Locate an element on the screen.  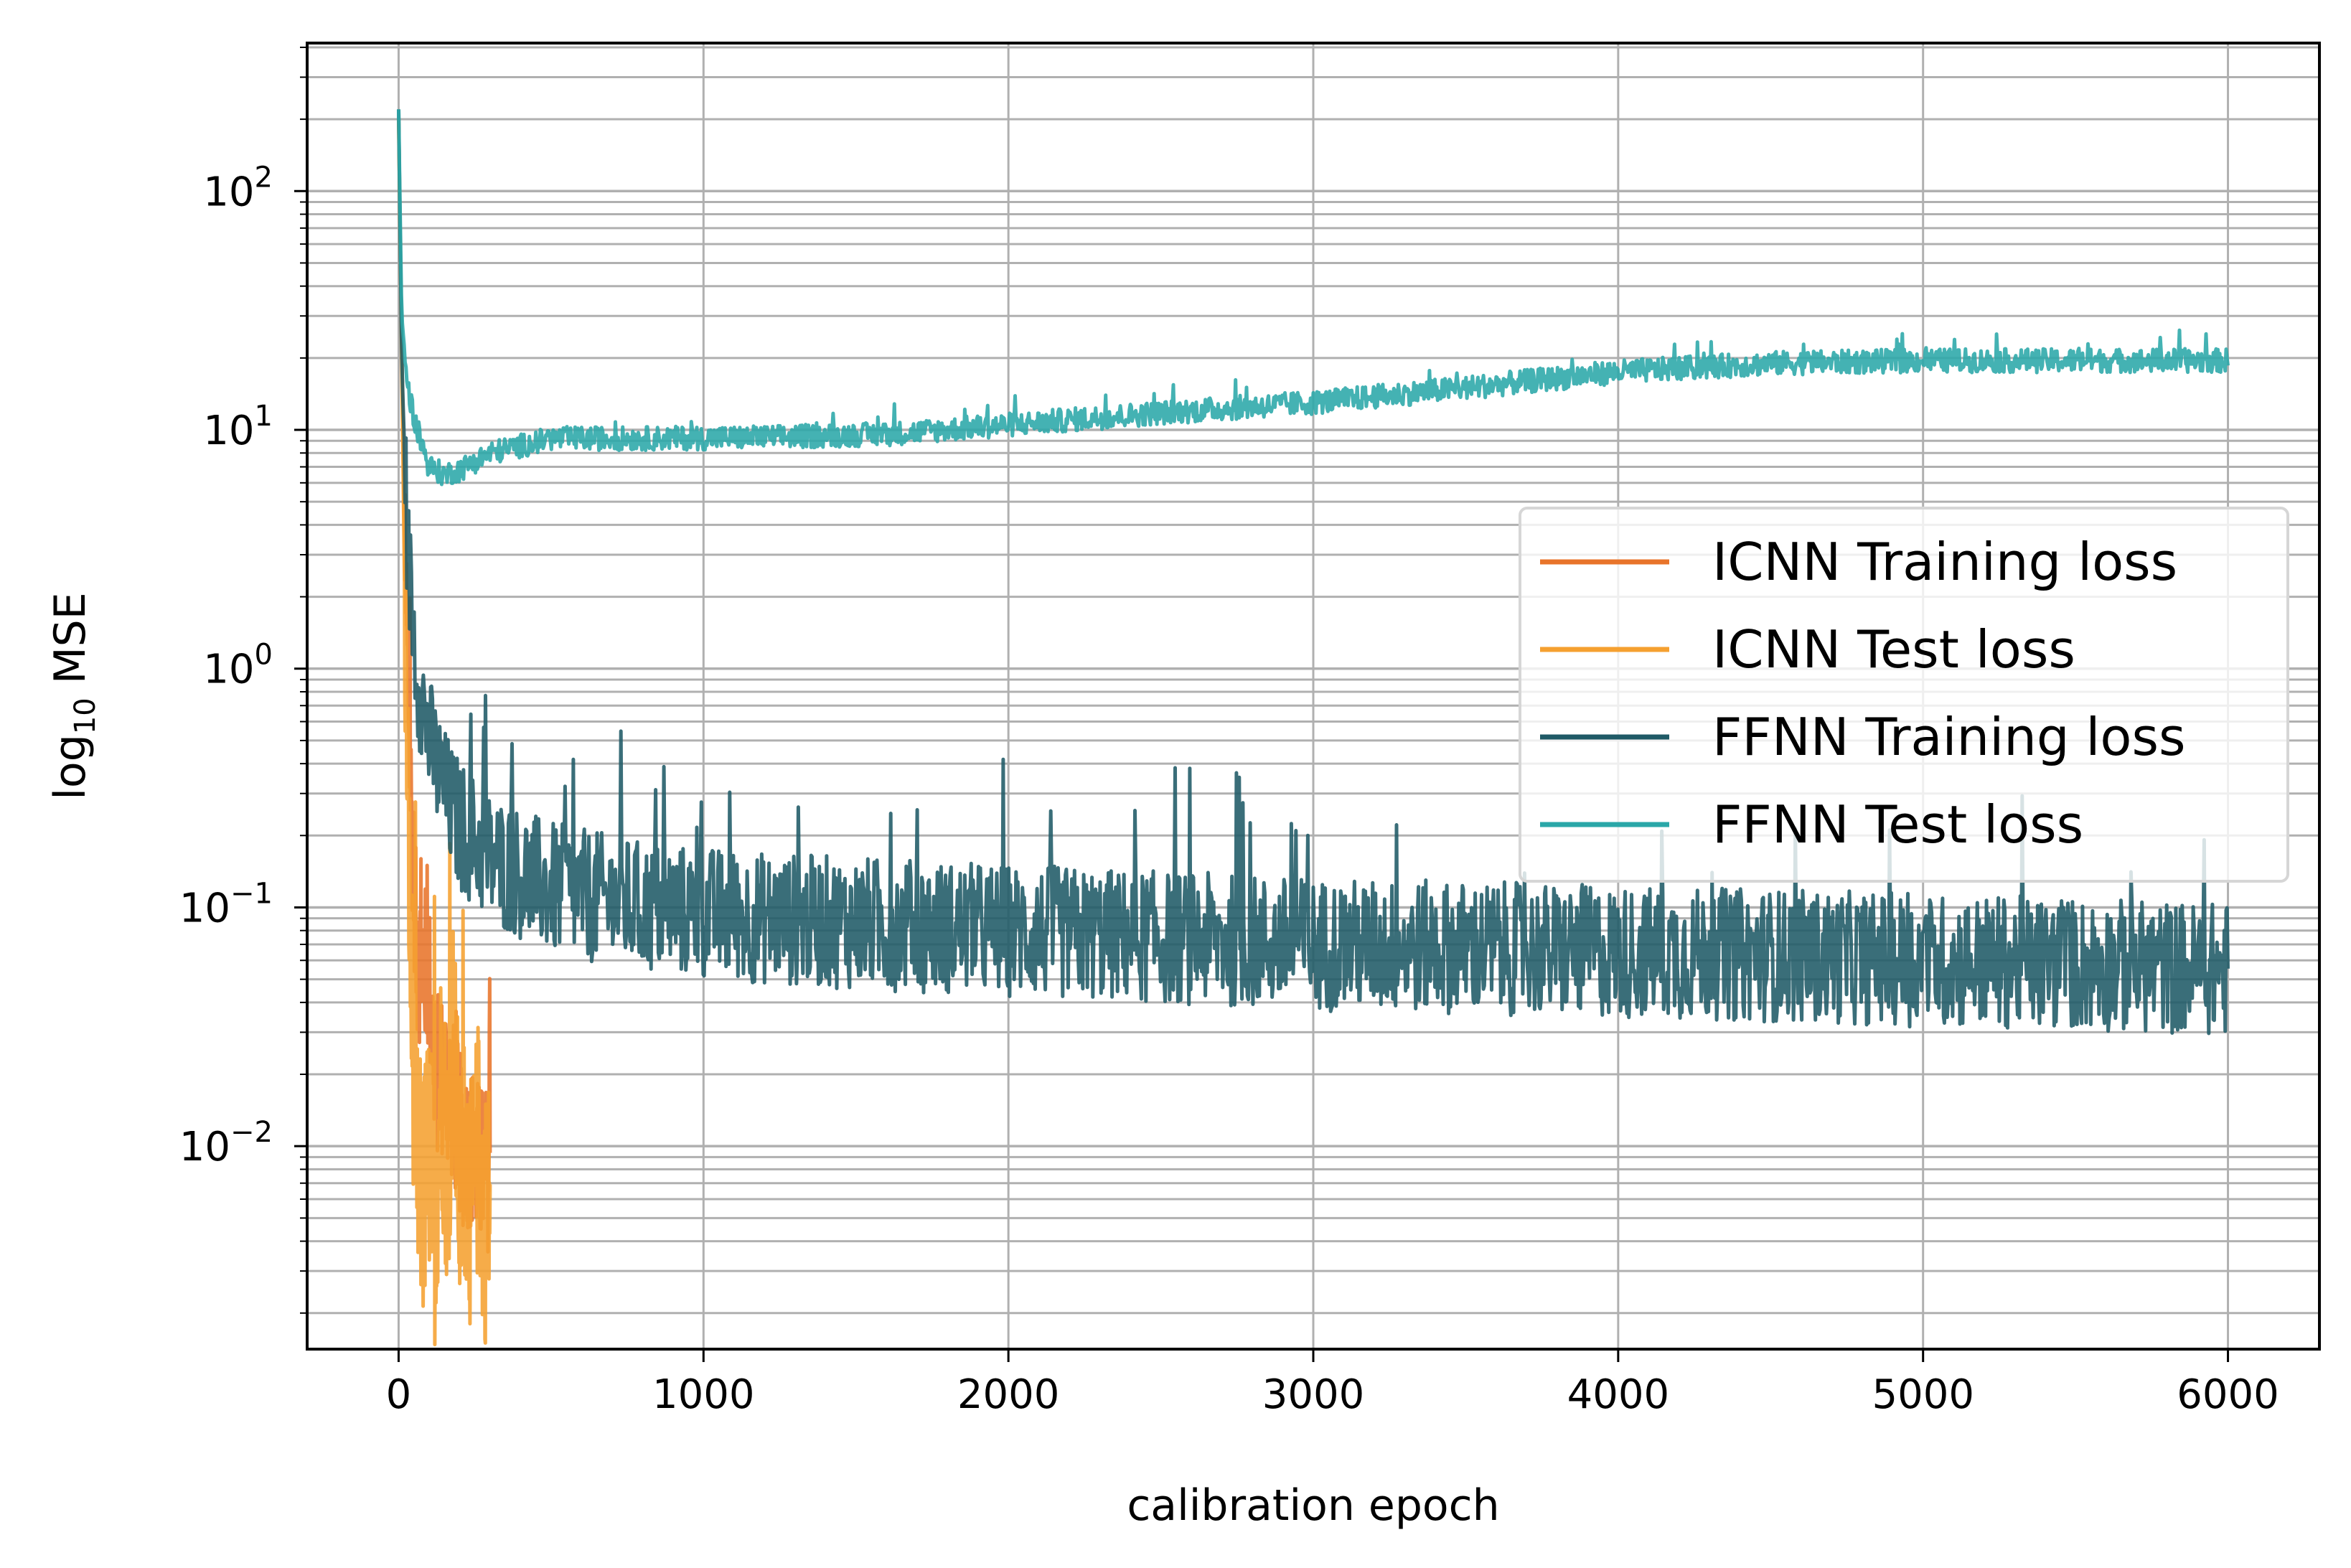
y-tick-label: 10⁰ is located at coordinates (238, 666).